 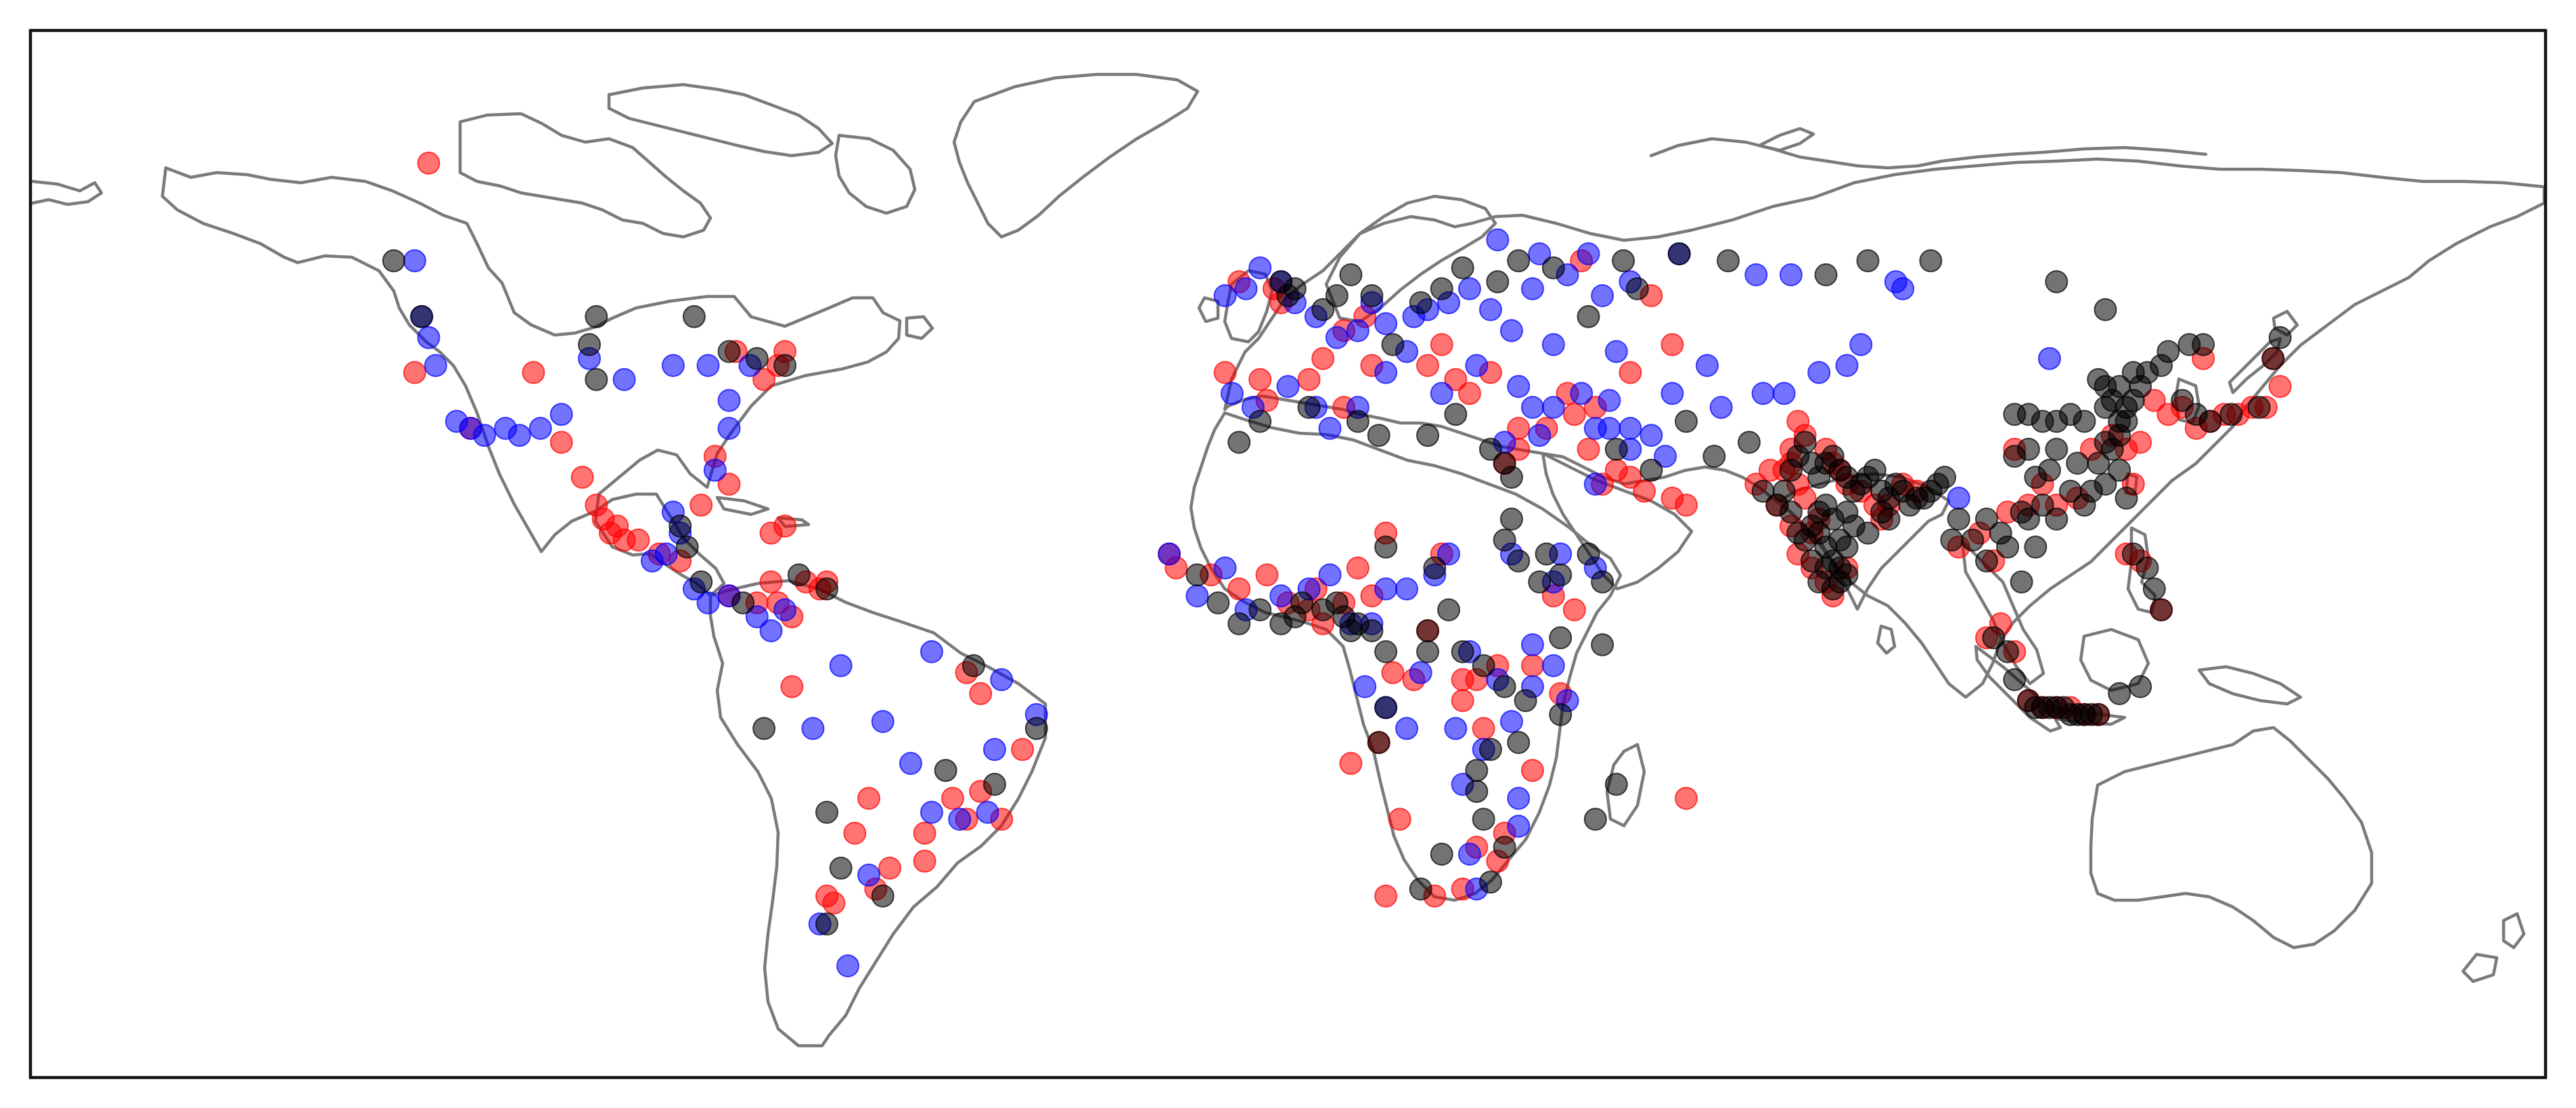 What do you see at coordinates (1928, 153) in the screenshot?
I see `coastline-arctic-russia` at bounding box center [1928, 153].